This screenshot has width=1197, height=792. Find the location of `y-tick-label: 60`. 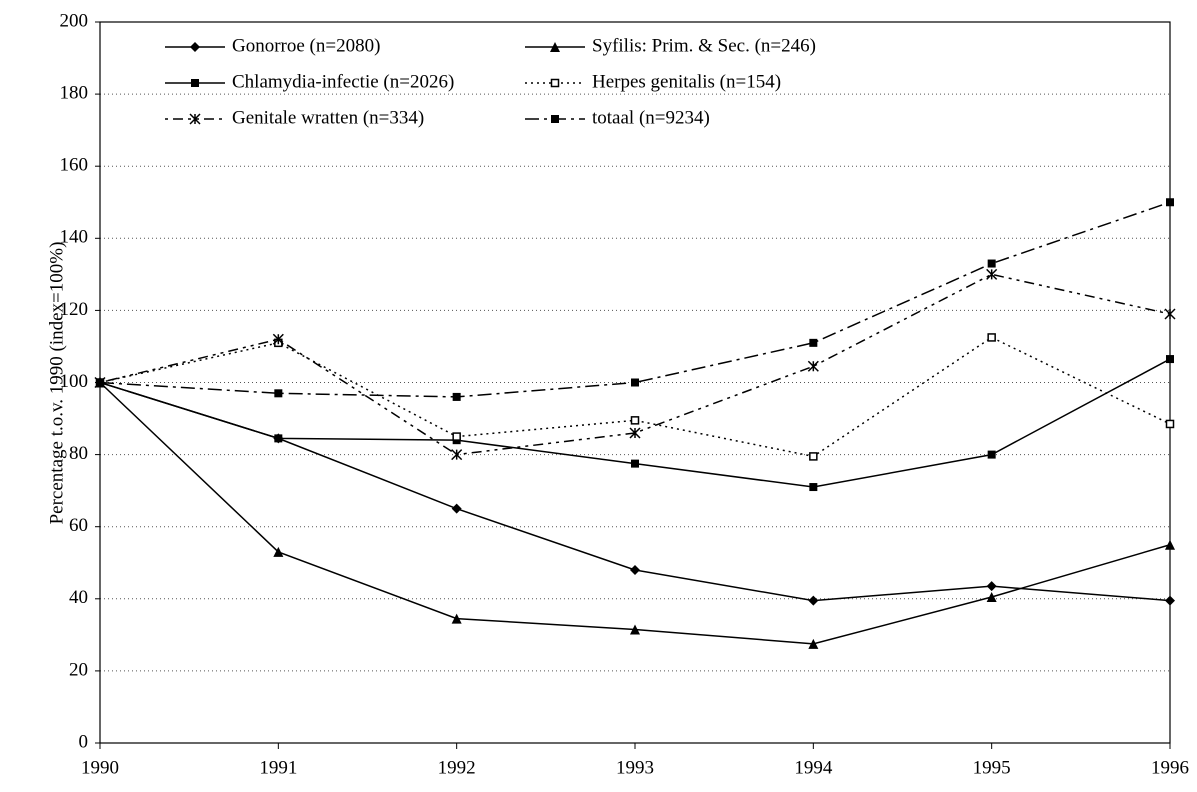

y-tick-label: 60 is located at coordinates (78, 525).